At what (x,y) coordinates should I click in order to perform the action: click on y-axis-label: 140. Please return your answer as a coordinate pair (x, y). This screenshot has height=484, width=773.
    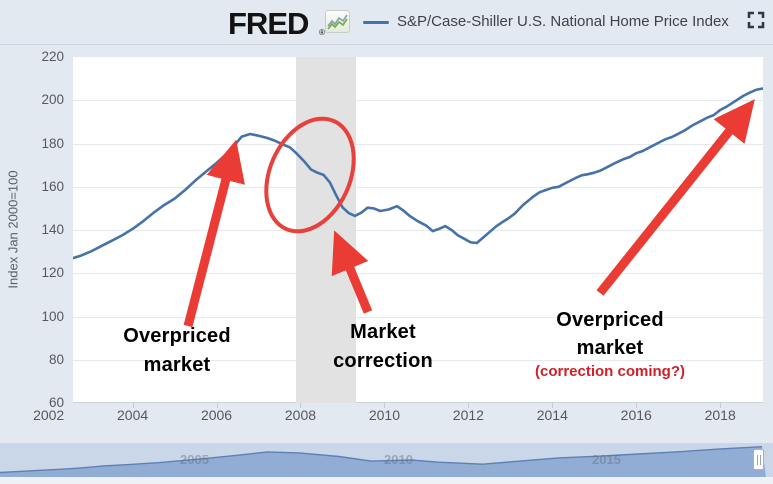
    Looking at the image, I should click on (52, 229).